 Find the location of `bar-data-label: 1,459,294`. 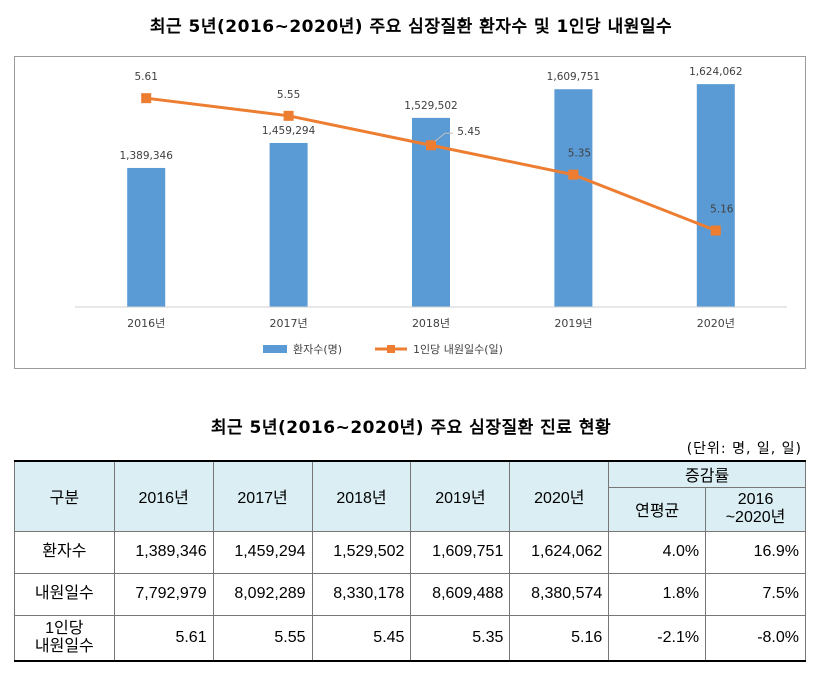

bar-data-label: 1,459,294 is located at coordinates (289, 131).